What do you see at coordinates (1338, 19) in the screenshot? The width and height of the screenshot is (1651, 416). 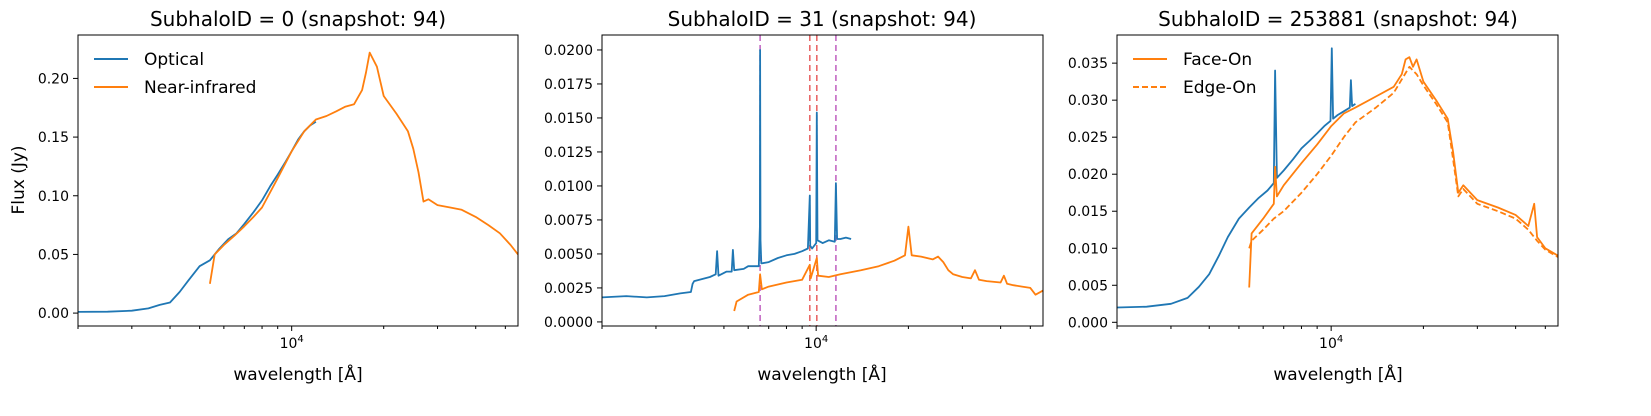 I see `panel-3-title: SubhaloID = 253881 (snapshot: 94)` at bounding box center [1338, 19].